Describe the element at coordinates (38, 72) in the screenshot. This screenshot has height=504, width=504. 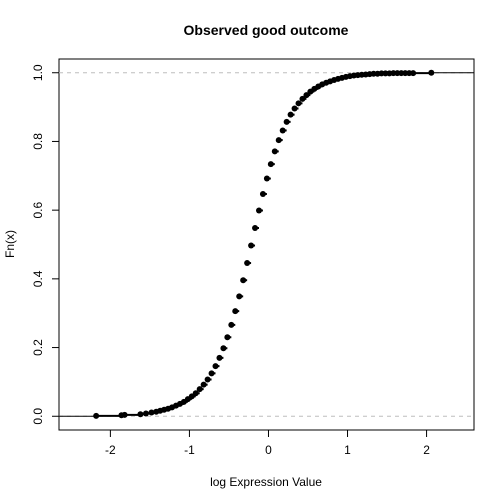
I see `y-tick-label-5: 1.0` at that location.